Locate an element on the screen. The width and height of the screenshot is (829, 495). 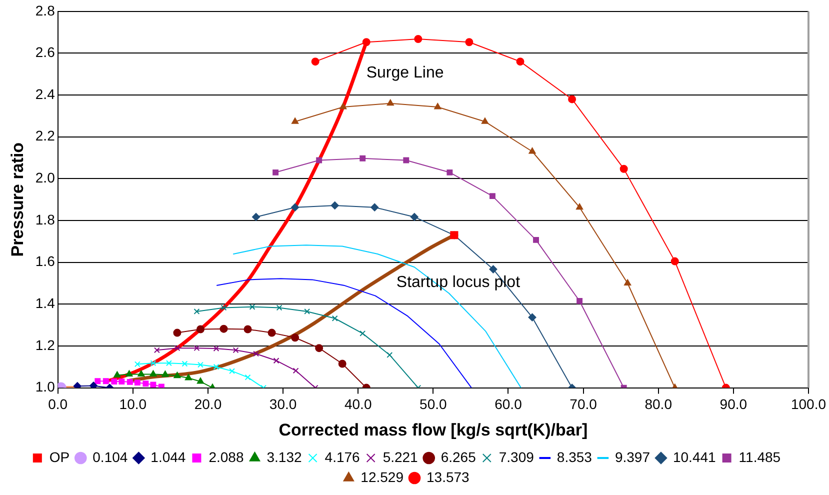
legend-label: 8.353 is located at coordinates (574, 456).